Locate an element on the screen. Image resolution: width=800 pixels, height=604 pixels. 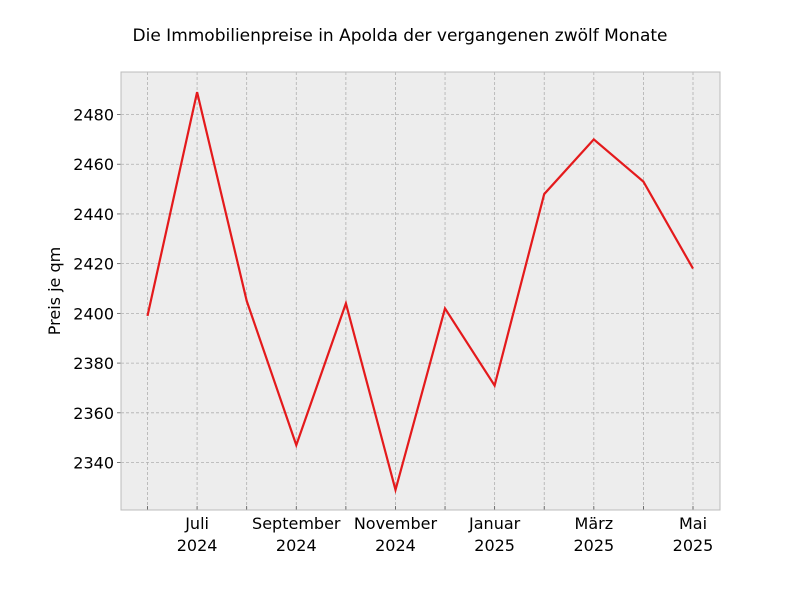
x-tick-label: September 2024 is located at coordinates (296, 534).